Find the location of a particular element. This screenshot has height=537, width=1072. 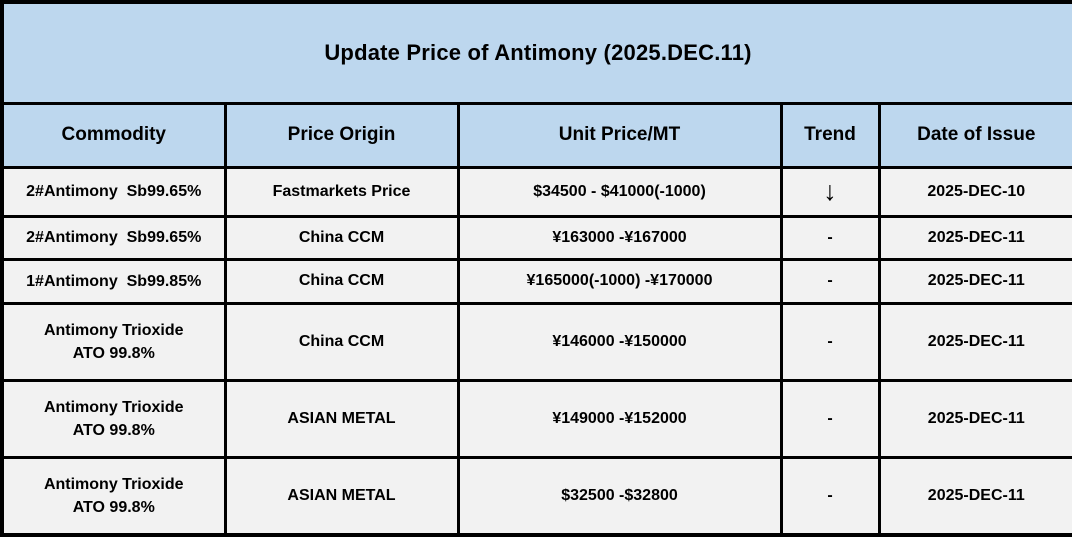

commodity-cell: 1#Antimony Sb99.85% is located at coordinates (113, 281).